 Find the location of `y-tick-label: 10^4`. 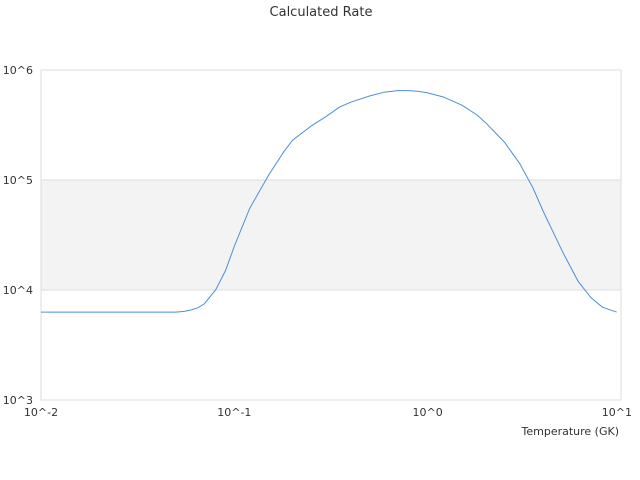

y-tick-label: 10^4 is located at coordinates (18, 290).